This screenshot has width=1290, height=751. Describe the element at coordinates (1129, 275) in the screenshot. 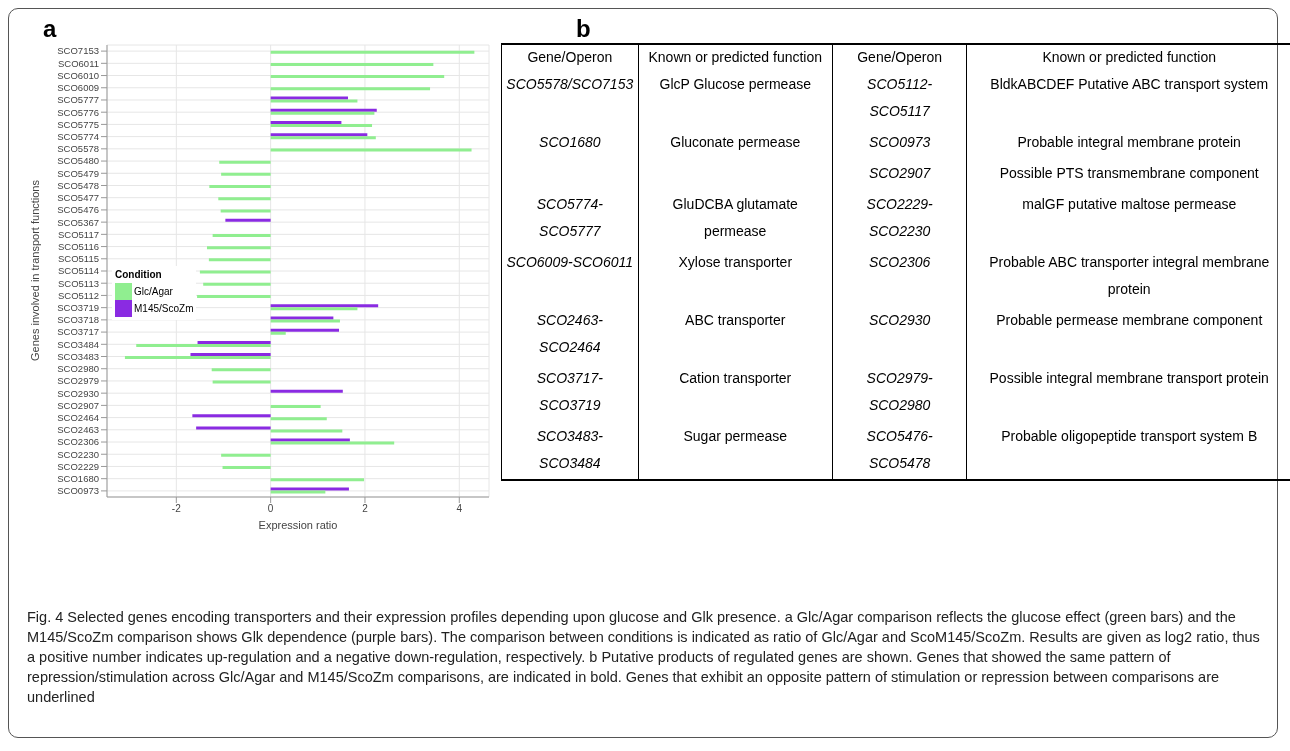

I see `text: Probable ABC transporter integral membrane protein` at that location.